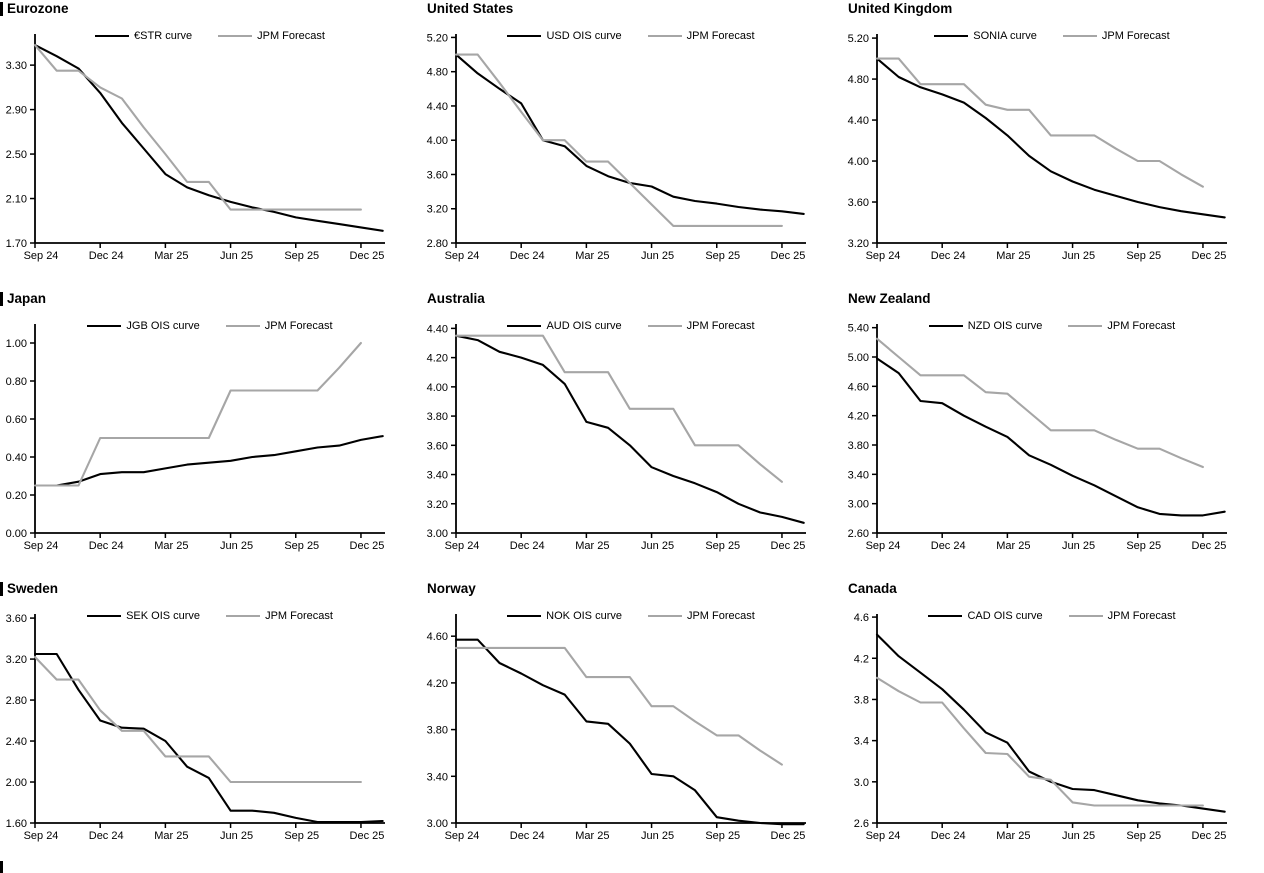 The width and height of the screenshot is (1264, 873). What do you see at coordinates (858, 387) in the screenshot?
I see `y-tick-label: 4.60` at bounding box center [858, 387].